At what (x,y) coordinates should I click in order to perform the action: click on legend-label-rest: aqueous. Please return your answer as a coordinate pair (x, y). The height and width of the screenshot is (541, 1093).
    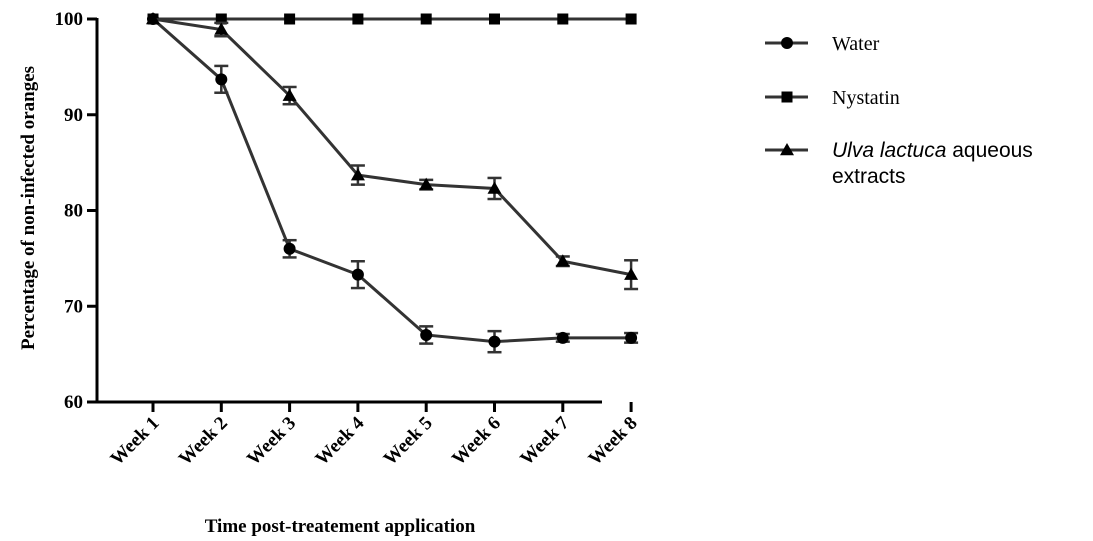
    Looking at the image, I should click on (989, 150).